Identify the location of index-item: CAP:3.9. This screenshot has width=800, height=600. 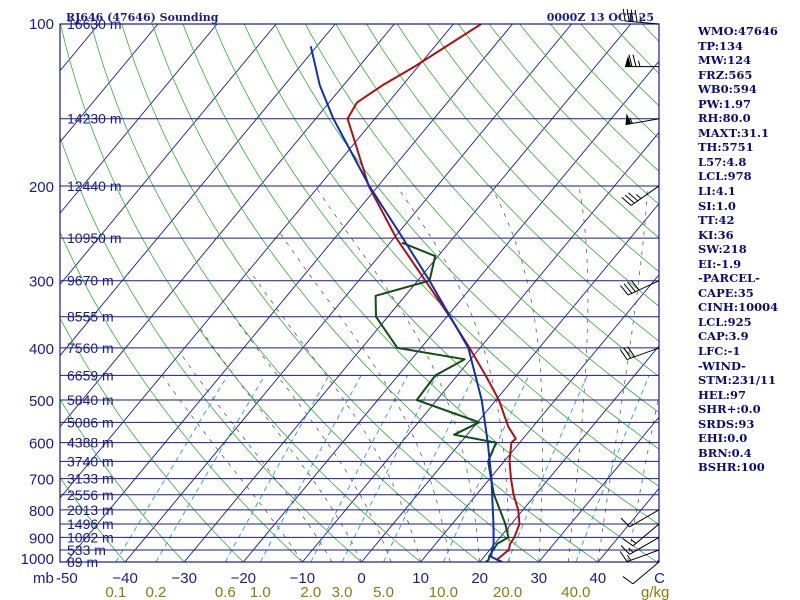
(723, 336).